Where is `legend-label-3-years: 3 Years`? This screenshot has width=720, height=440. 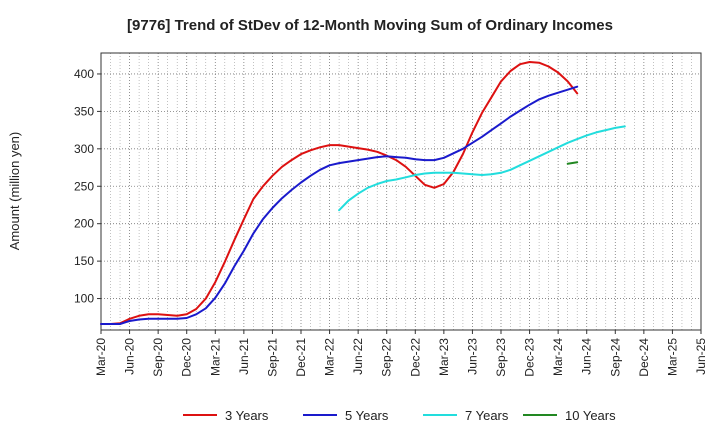
legend-label-3-years: 3 Years is located at coordinates (247, 415).